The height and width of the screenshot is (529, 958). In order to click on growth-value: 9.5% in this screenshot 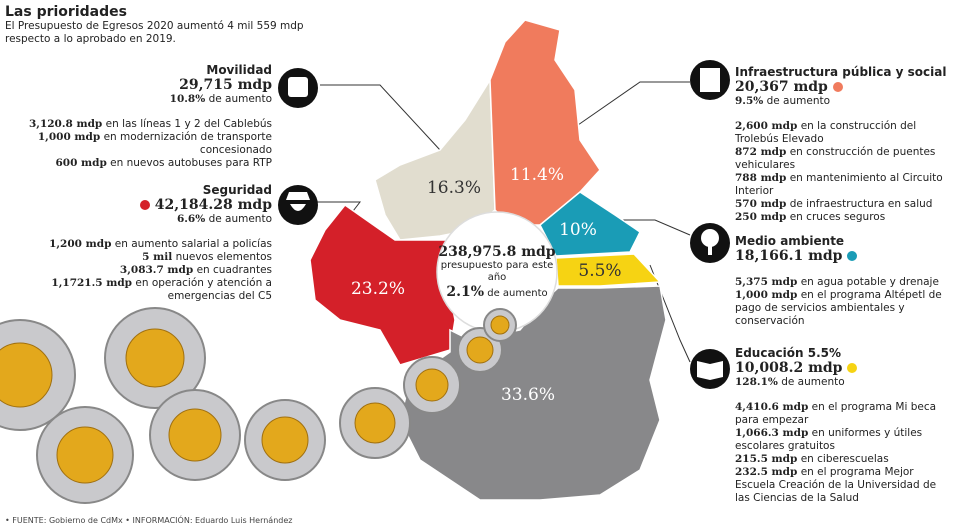, I will do `click(749, 101)`.